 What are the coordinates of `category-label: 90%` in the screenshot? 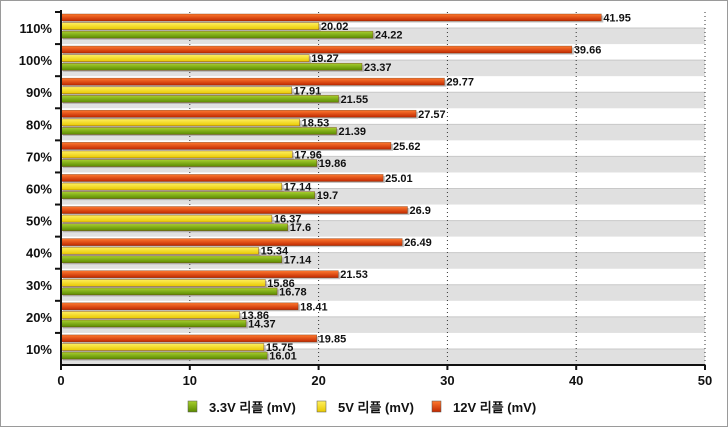 It's located at (39, 92).